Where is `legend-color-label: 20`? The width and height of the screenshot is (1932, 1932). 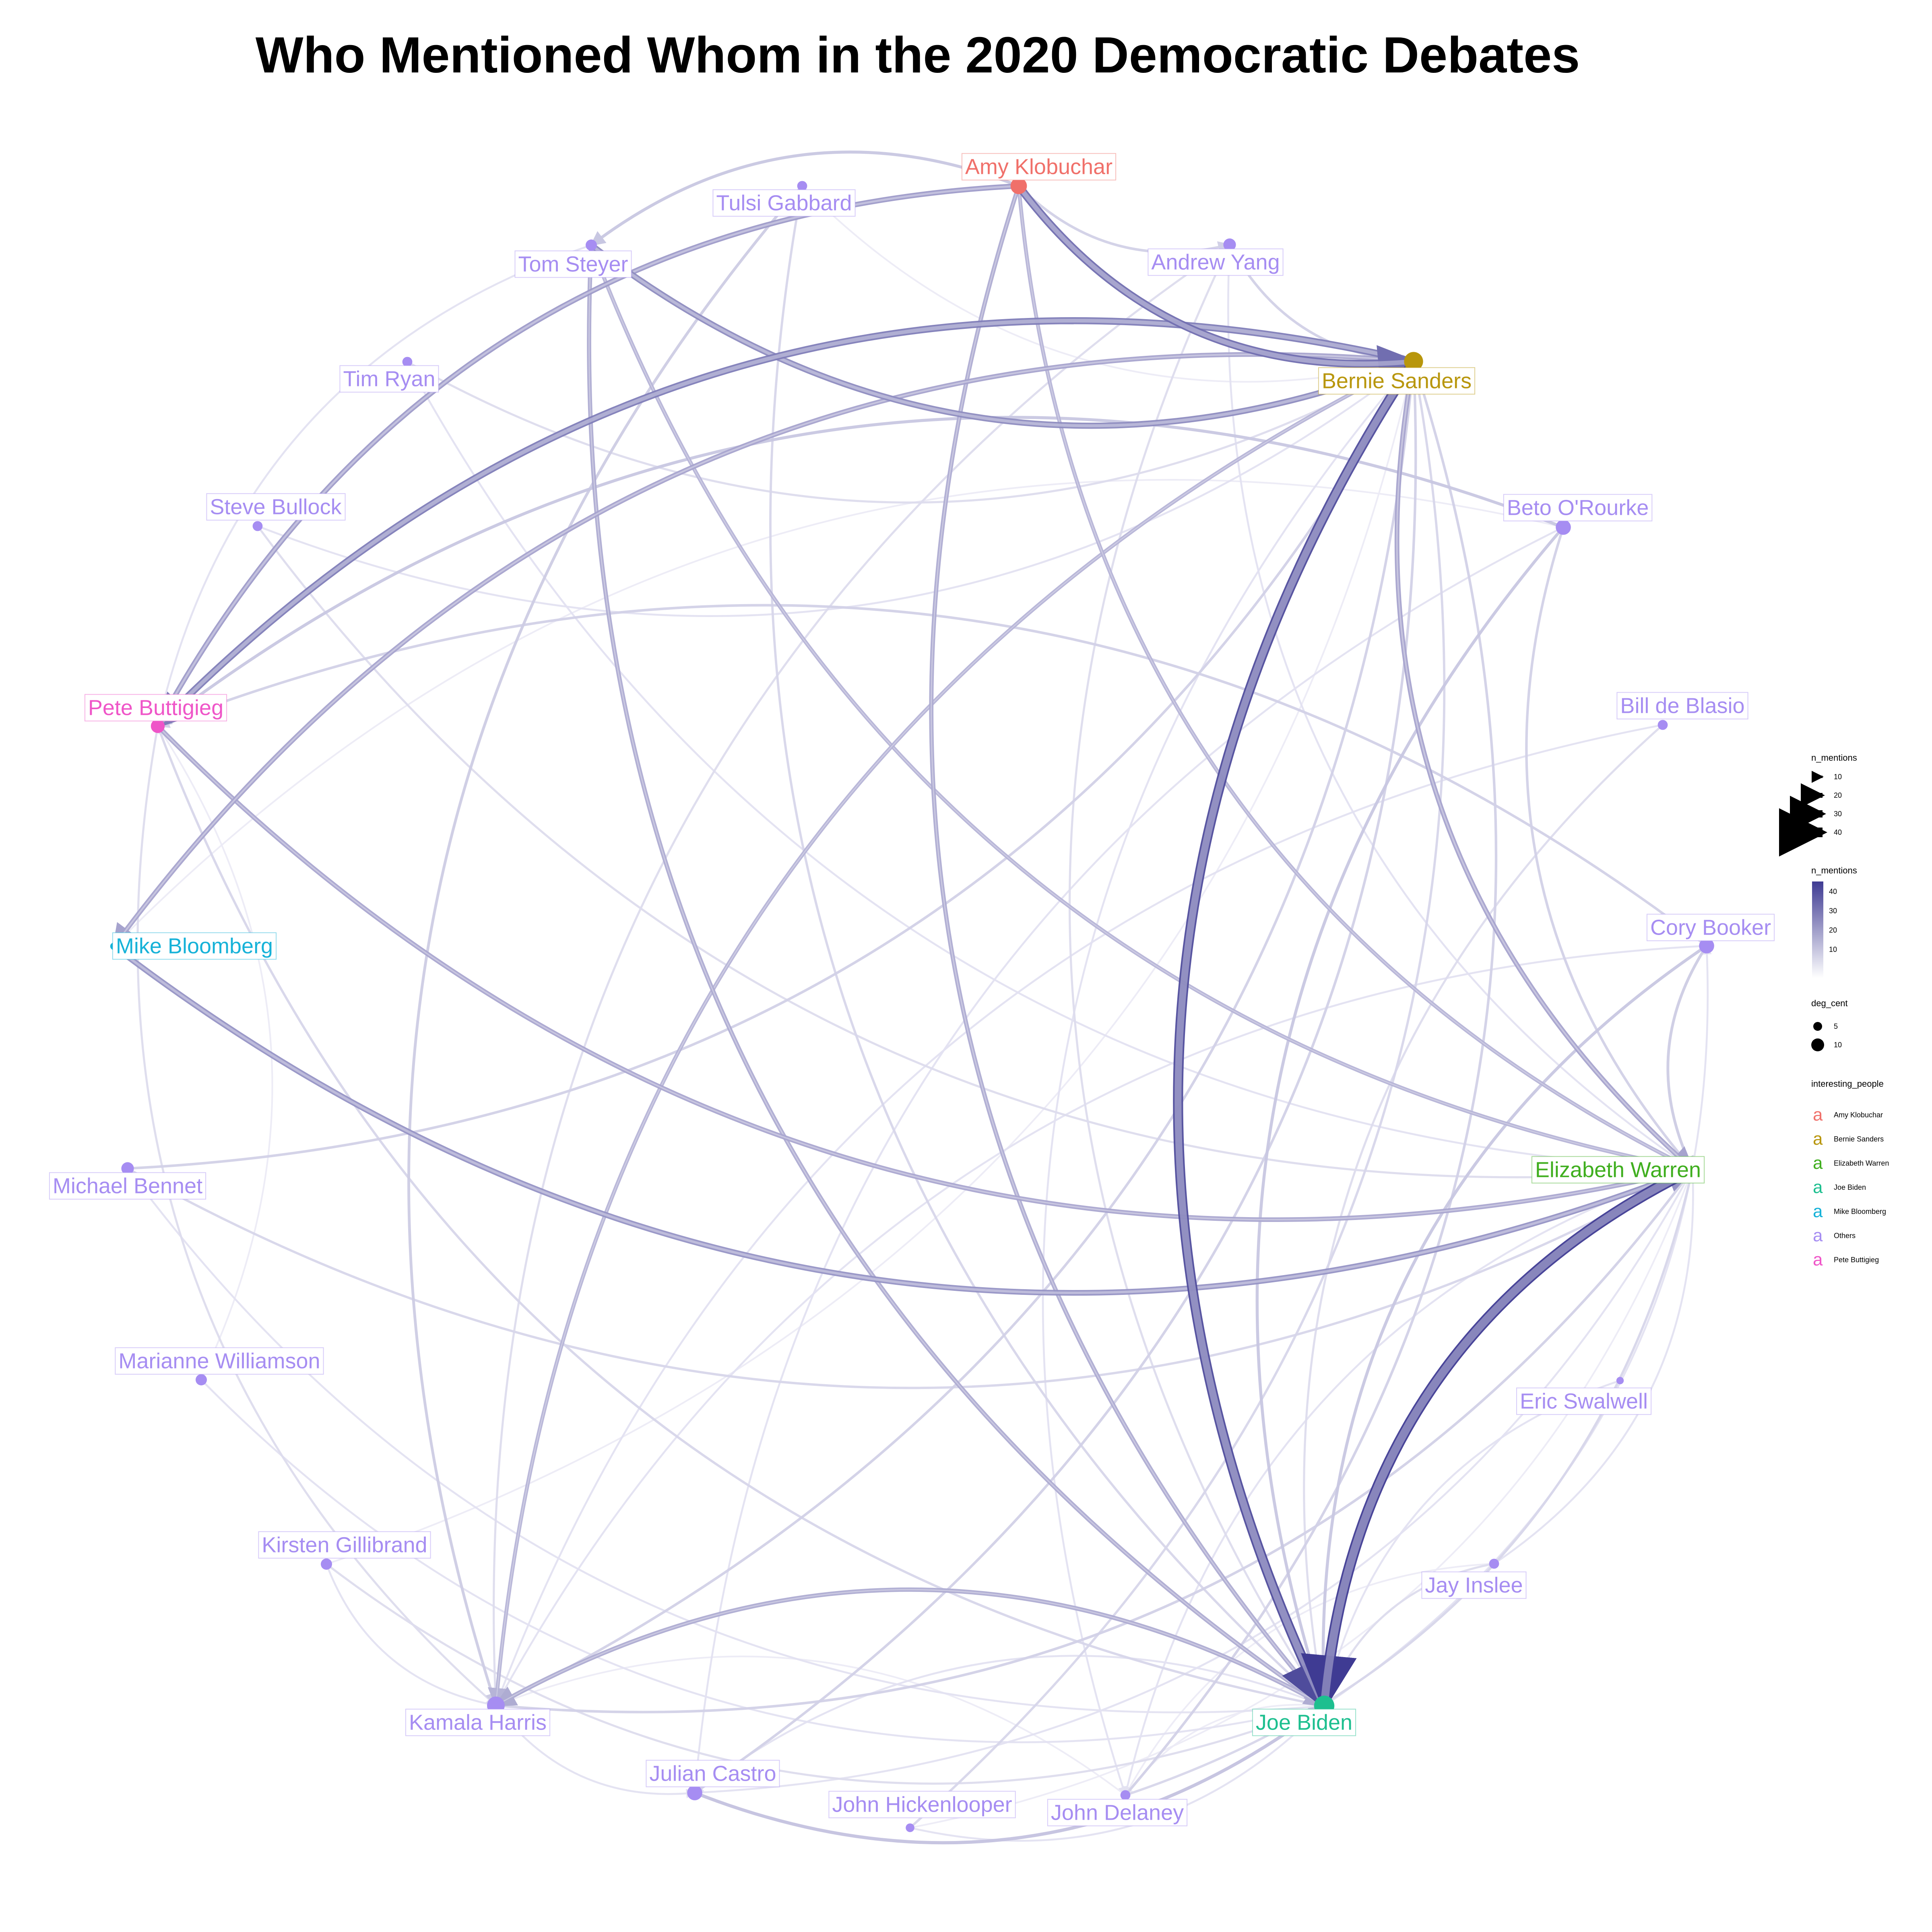 legend-color-label: 20 is located at coordinates (1833, 930).